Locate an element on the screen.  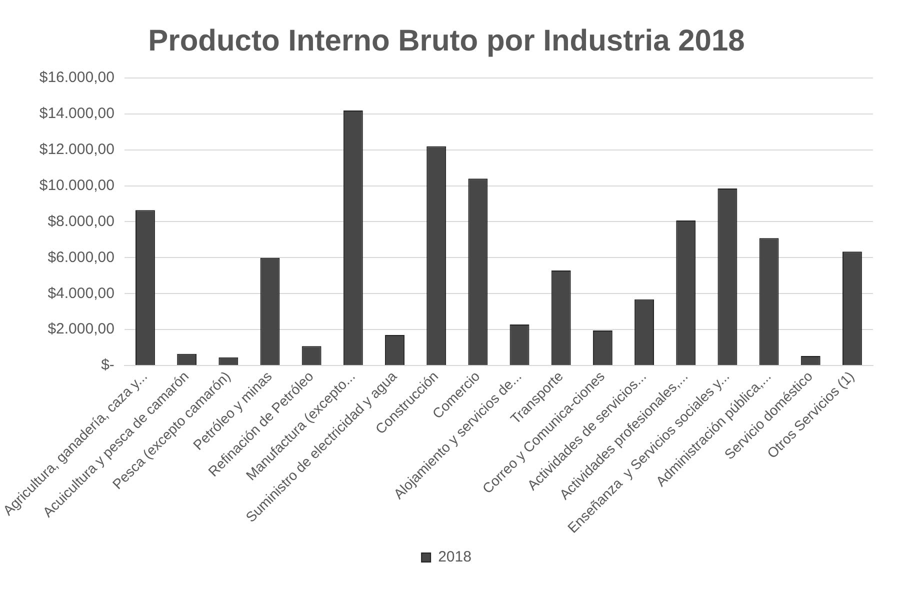
y-tick-label: $6.000,00 is located at coordinates (81, 257).